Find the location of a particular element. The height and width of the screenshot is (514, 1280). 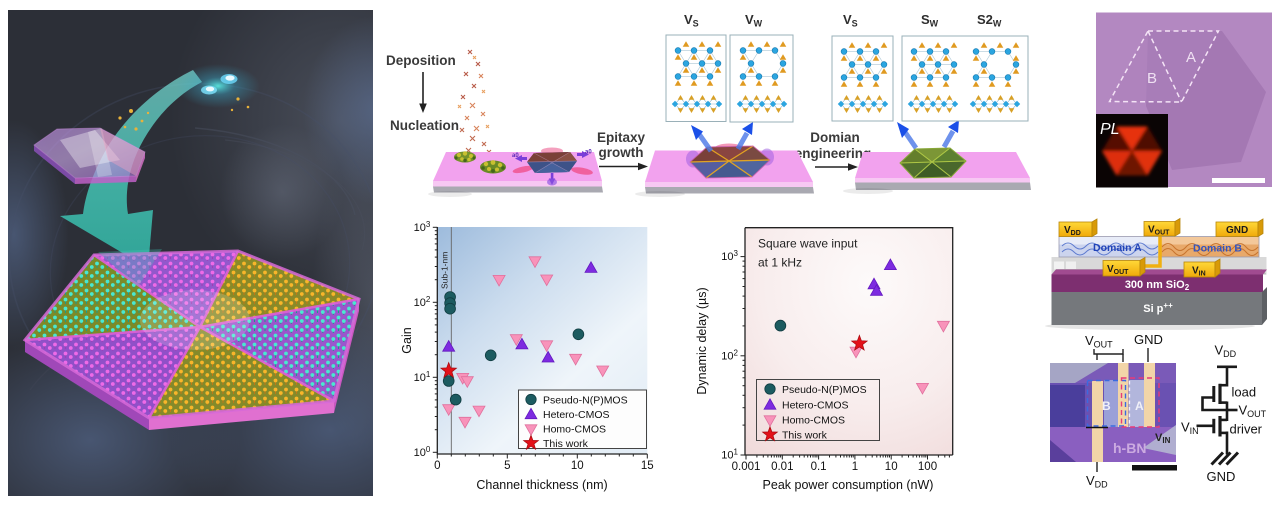

svg-text: at 1 kHz is located at coordinates (780, 263).